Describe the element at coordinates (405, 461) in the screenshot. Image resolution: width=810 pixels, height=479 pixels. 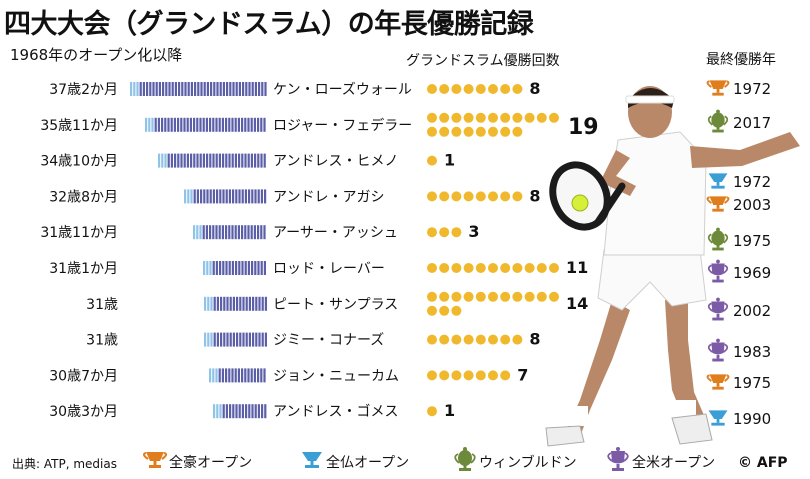
I see `legend: 全豪オープン 全仏オープン ウィンブルドン 全米オープン` at that location.